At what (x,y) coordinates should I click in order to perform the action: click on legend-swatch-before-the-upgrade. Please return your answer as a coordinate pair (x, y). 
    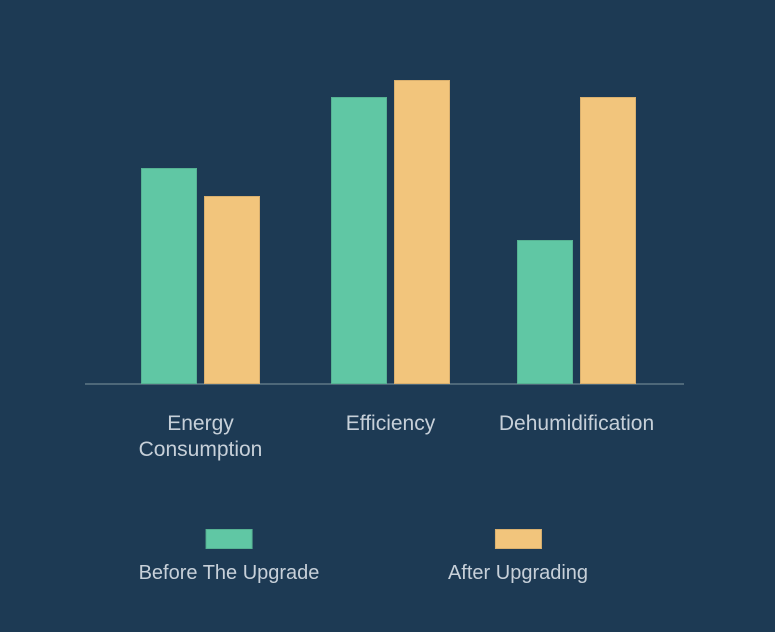
    Looking at the image, I should click on (229, 539).